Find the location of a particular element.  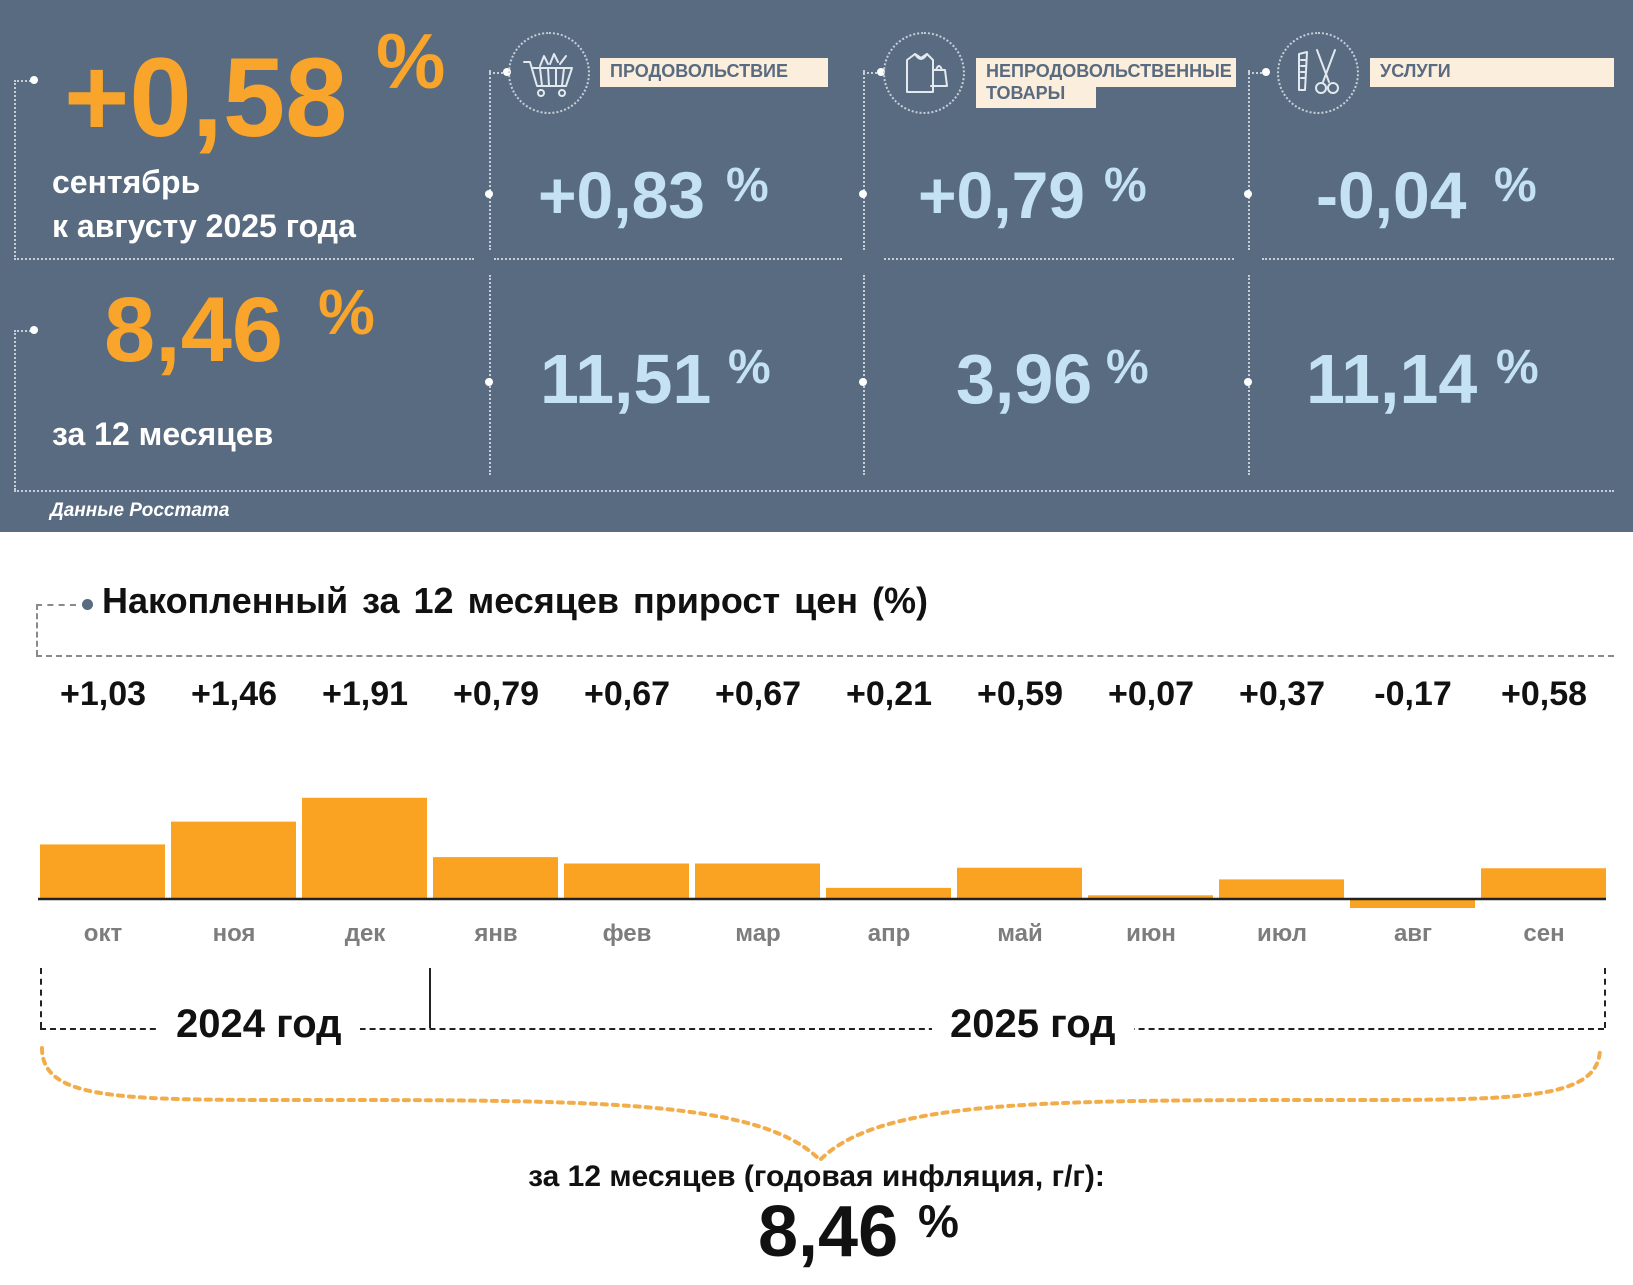

month-label: июн is located at coordinates (1151, 933).